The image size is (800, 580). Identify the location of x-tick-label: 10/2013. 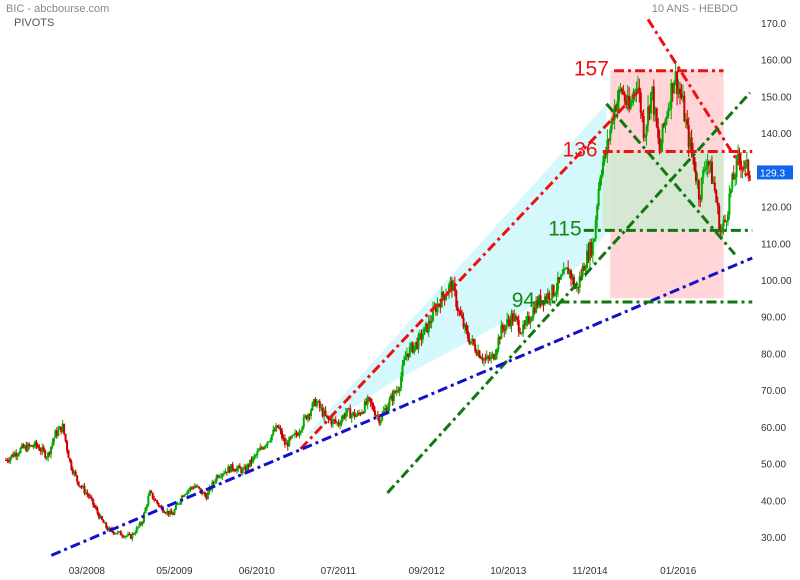
(508, 571).